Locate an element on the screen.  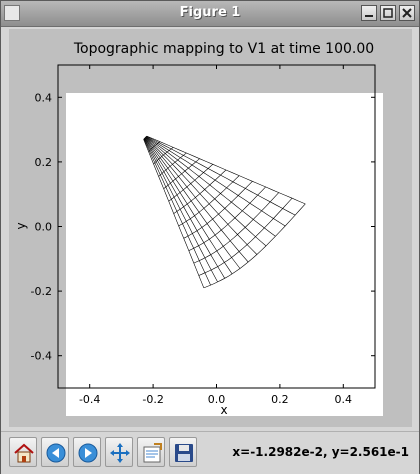
window-menu-icon is located at coordinates (12, 13).